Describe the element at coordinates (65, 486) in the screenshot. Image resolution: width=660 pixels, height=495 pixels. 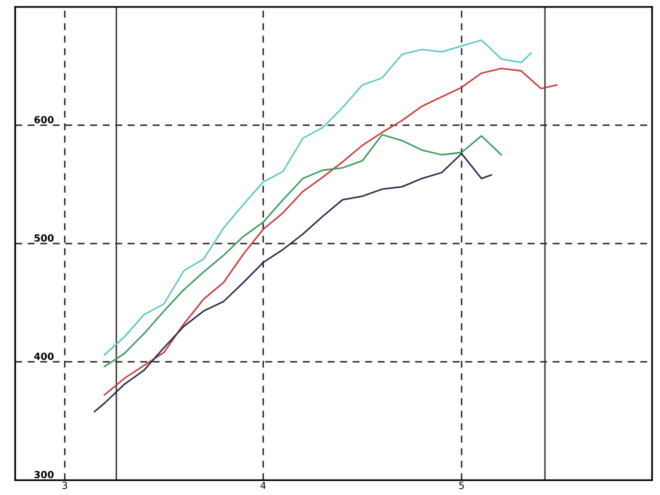
I see `x-tick-label: 3` at that location.